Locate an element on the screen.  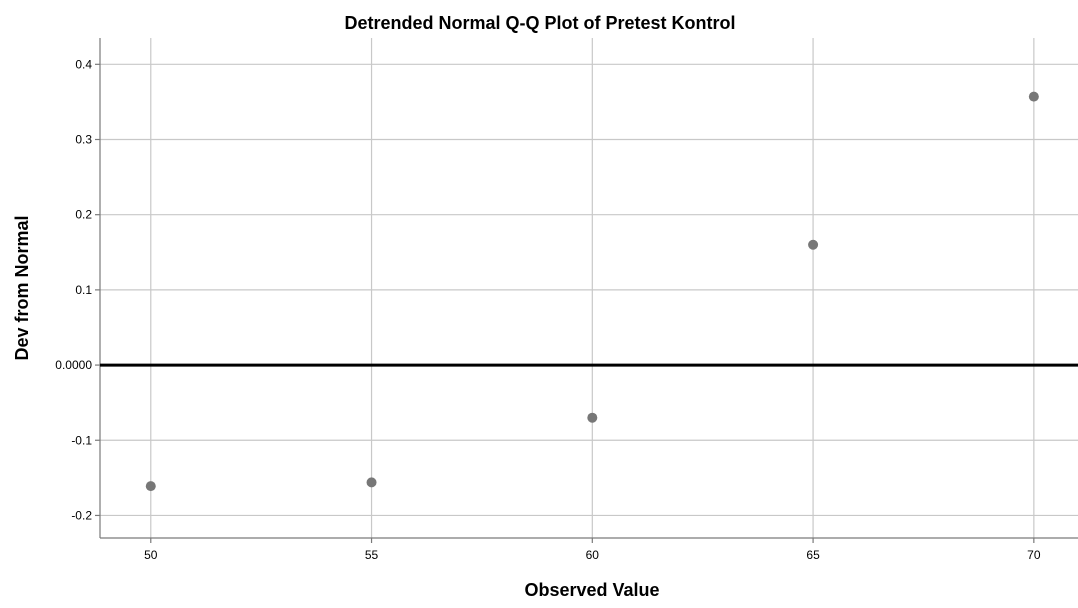
x-tick-label: 60 is located at coordinates (593, 555).